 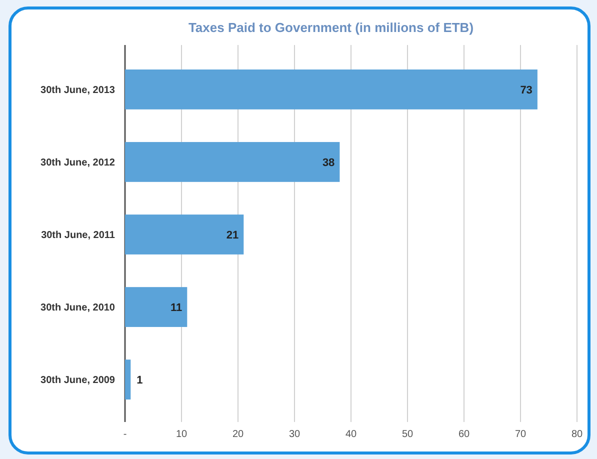 What do you see at coordinates (78, 380) in the screenshot?
I see `y-tick-label: 30th June, 2009` at bounding box center [78, 380].